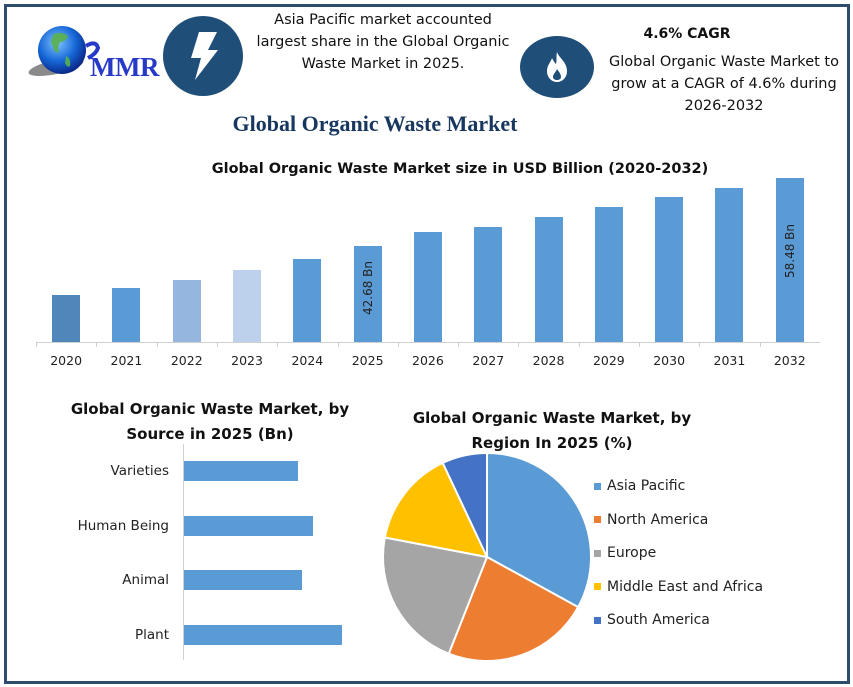 This screenshot has height=687, width=853. Describe the element at coordinates (552, 443) in the screenshot. I see `region-title-line-2: Region In 2025 (%)` at that location.